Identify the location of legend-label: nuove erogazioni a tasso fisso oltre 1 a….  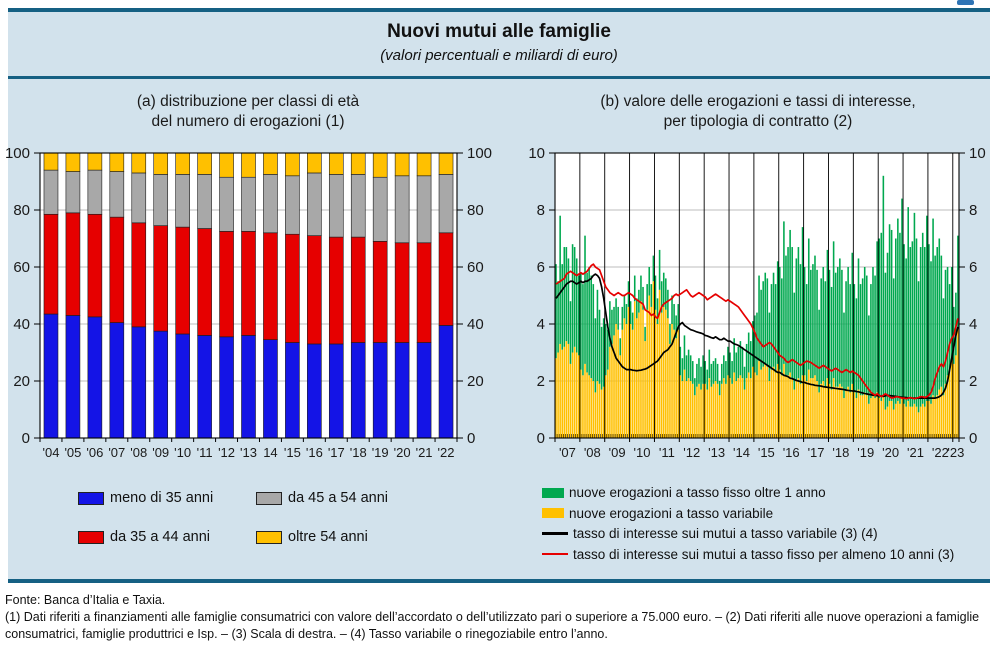
(697, 492).